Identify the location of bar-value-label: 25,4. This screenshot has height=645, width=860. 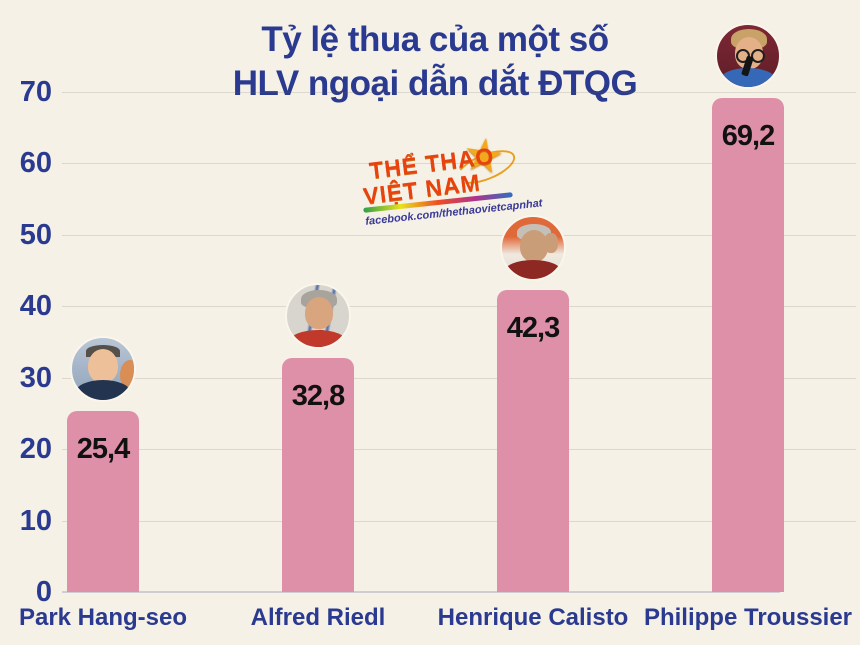
(103, 448).